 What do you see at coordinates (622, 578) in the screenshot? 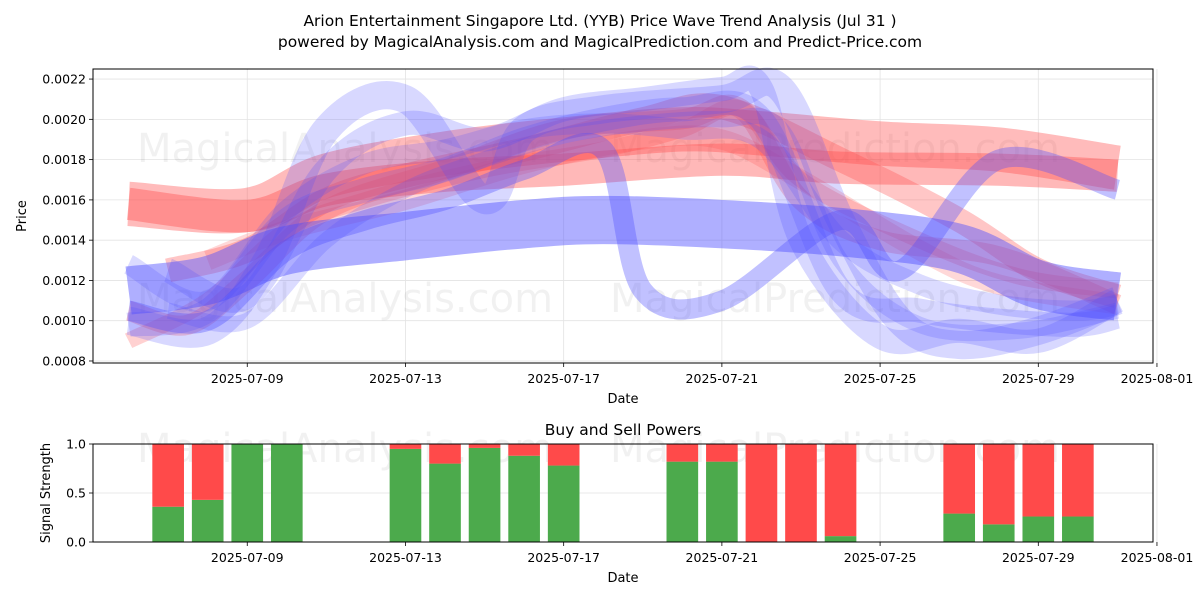
I see `power-x-axis-label: Date` at bounding box center [622, 578].